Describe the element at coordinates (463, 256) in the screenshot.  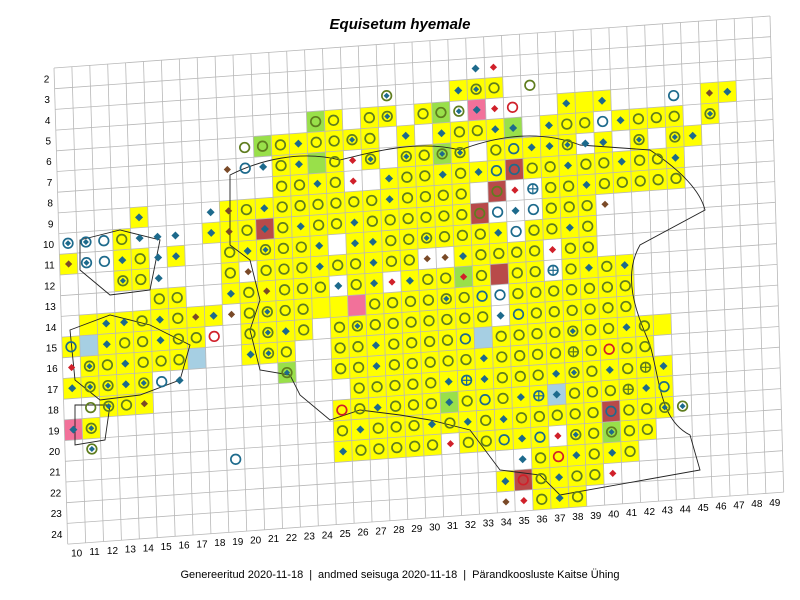
I see `marker-32-12-blue-diamond` at that location.